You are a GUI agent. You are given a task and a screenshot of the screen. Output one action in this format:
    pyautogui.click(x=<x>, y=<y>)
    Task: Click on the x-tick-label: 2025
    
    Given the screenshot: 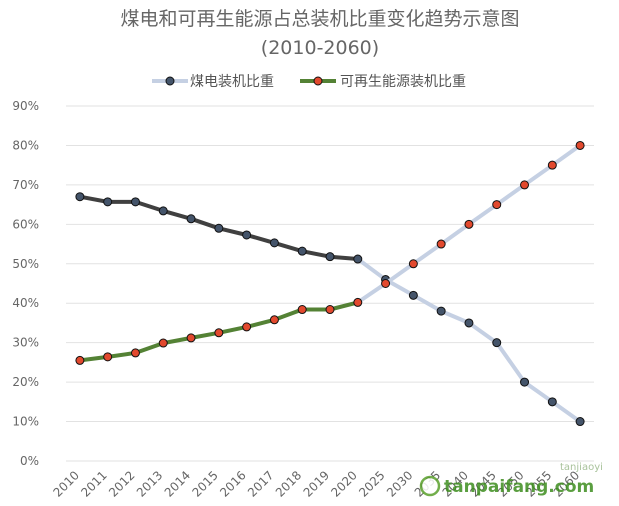 What is the action you would take?
    pyautogui.click(x=371, y=483)
    